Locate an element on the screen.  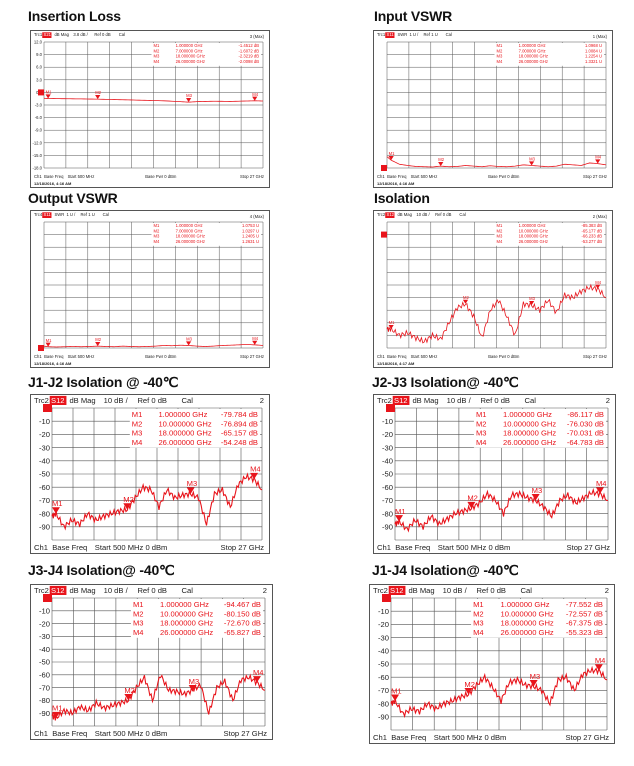
marker-table-freq: 1.000000 GHz is located at coordinates (182, 414).